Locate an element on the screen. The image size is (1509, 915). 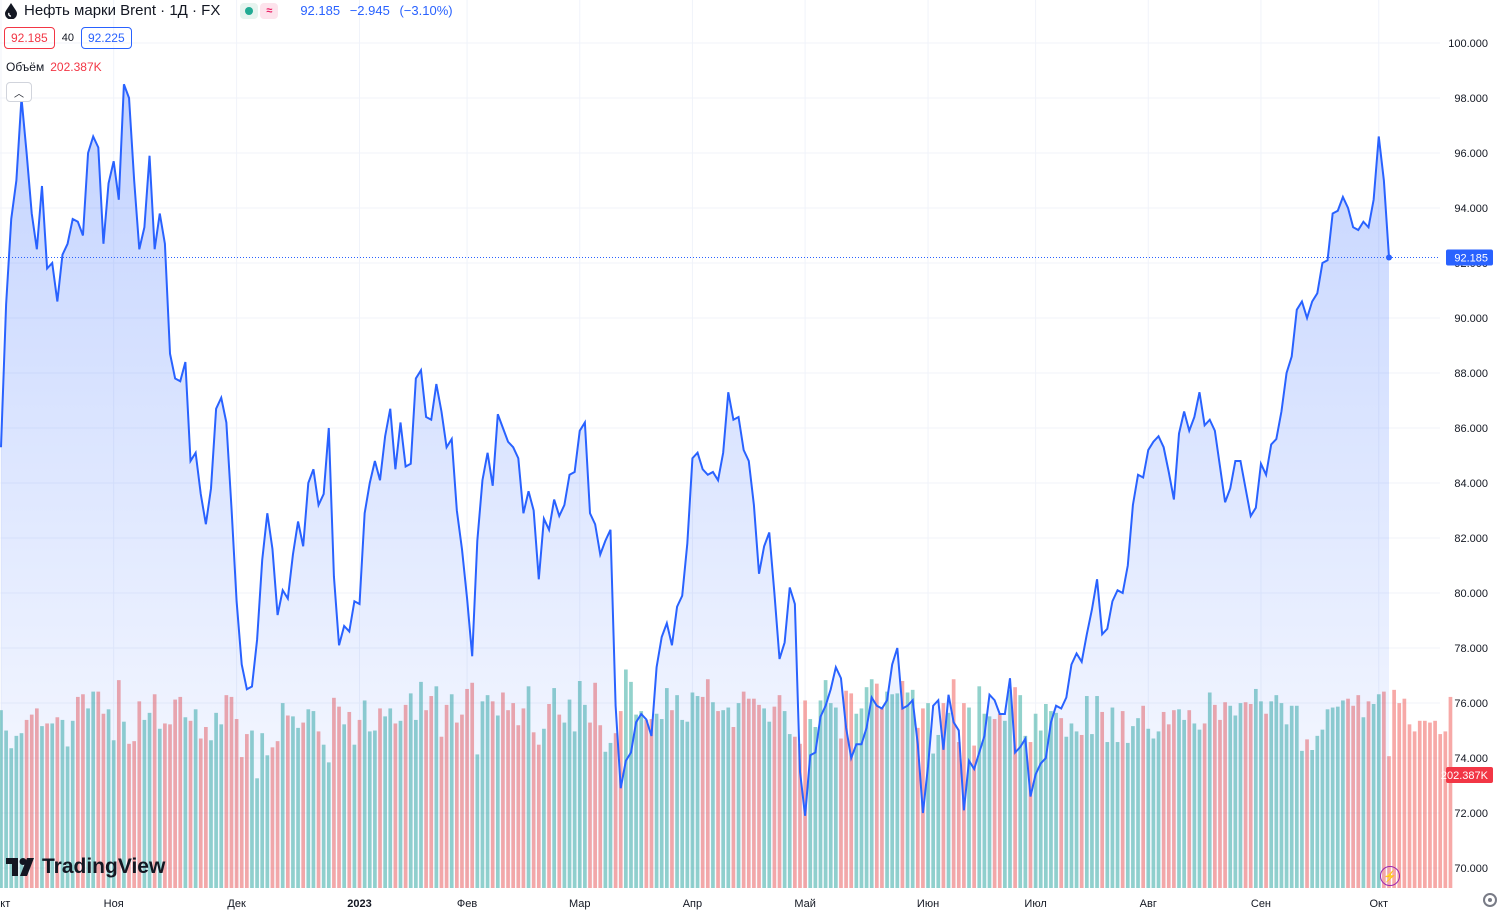
chevron-up-icon: ︿ is located at coordinates (19, 94).